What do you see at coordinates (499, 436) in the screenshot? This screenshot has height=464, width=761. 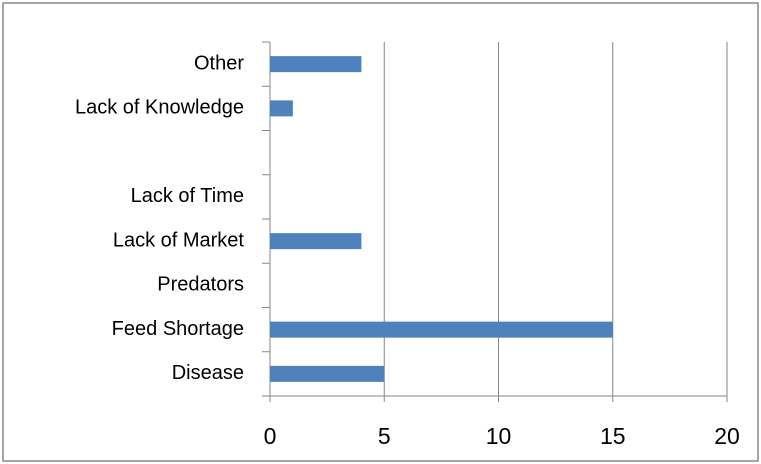 I see `x-tick-label: 10` at bounding box center [499, 436].